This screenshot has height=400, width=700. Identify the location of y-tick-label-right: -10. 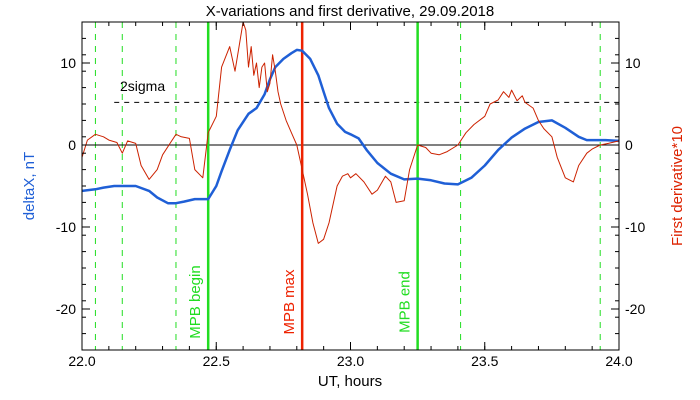
(635, 227).